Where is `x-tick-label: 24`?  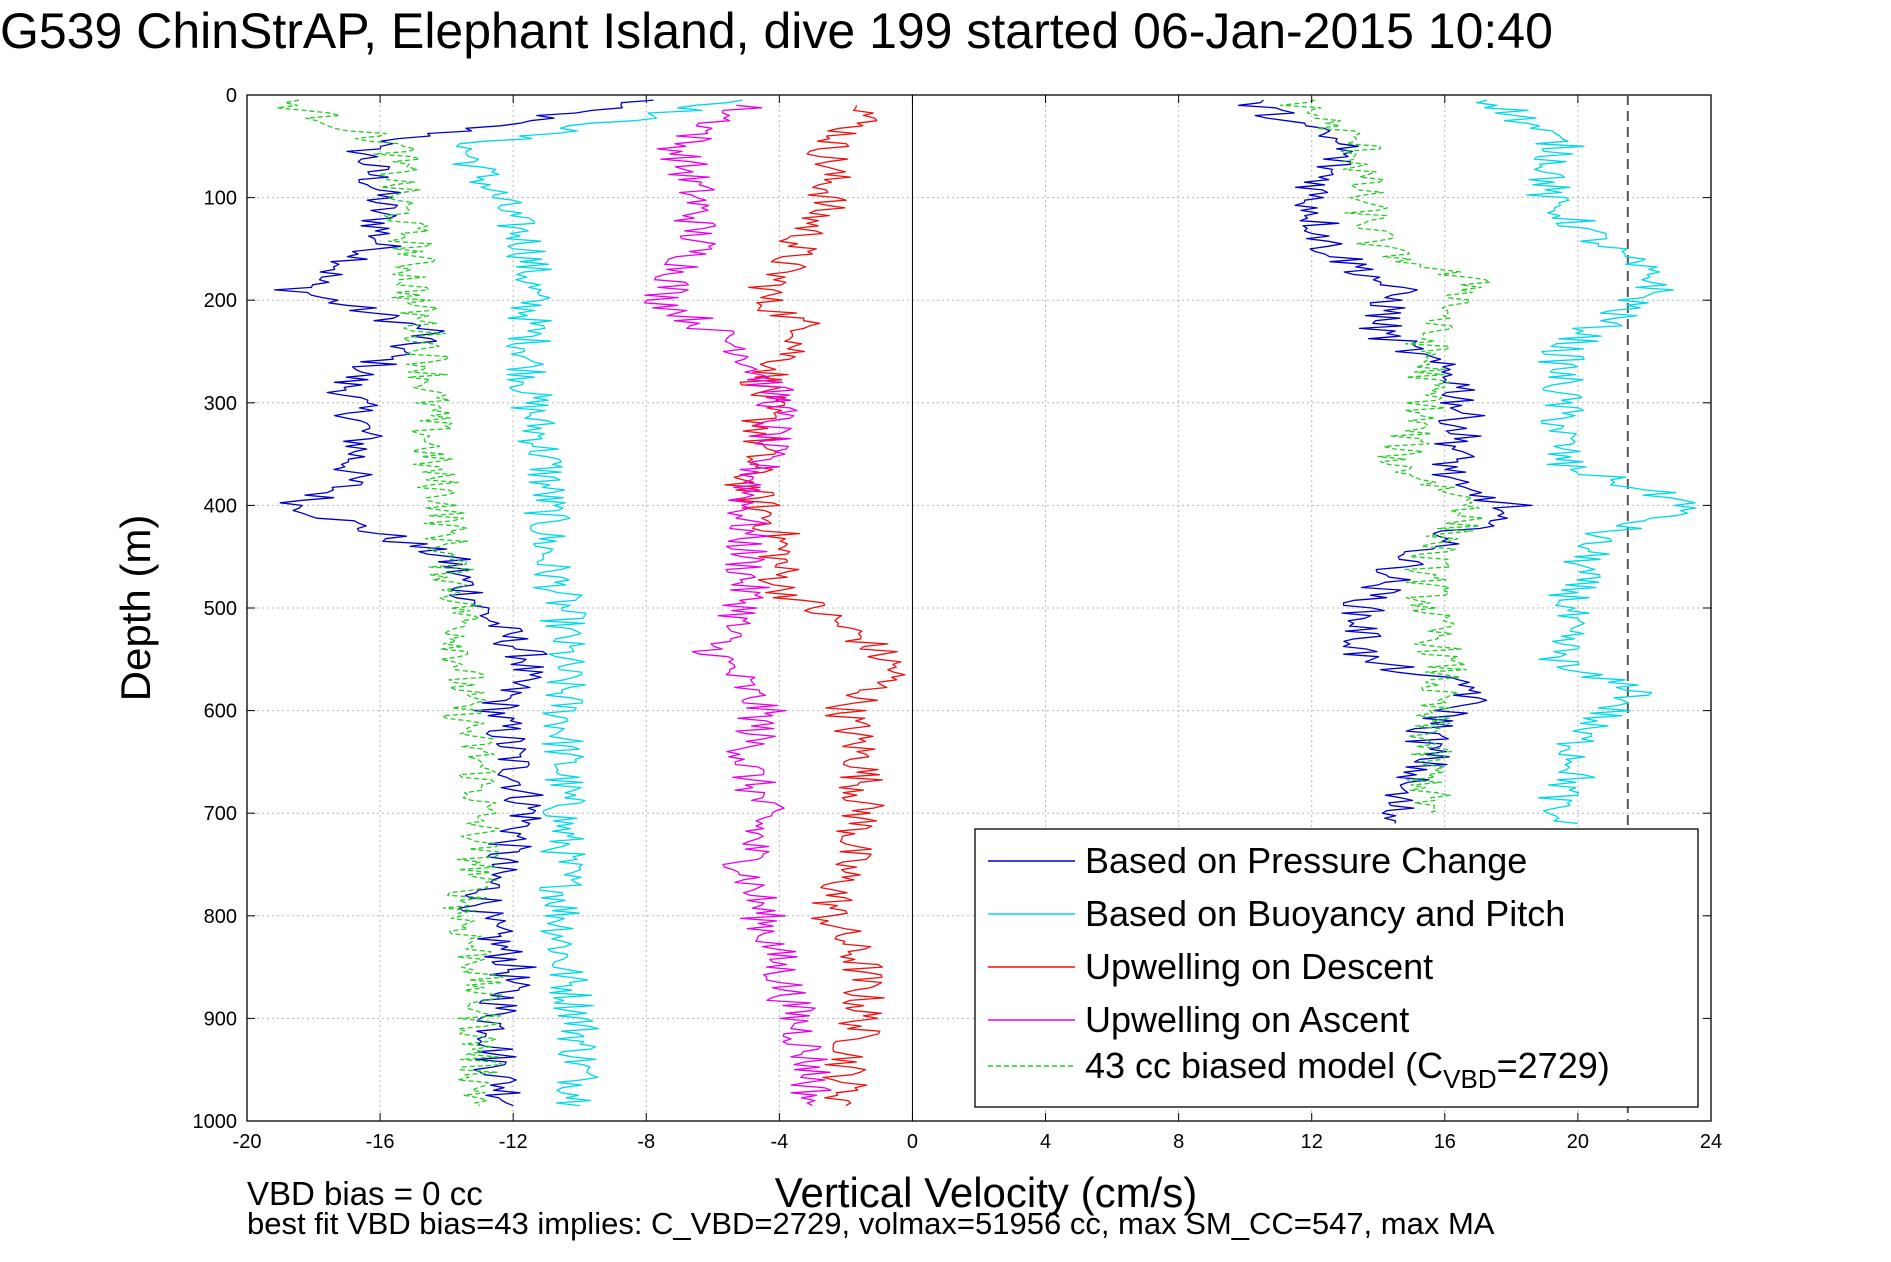
x-tick-label: 24 is located at coordinates (1711, 1142).